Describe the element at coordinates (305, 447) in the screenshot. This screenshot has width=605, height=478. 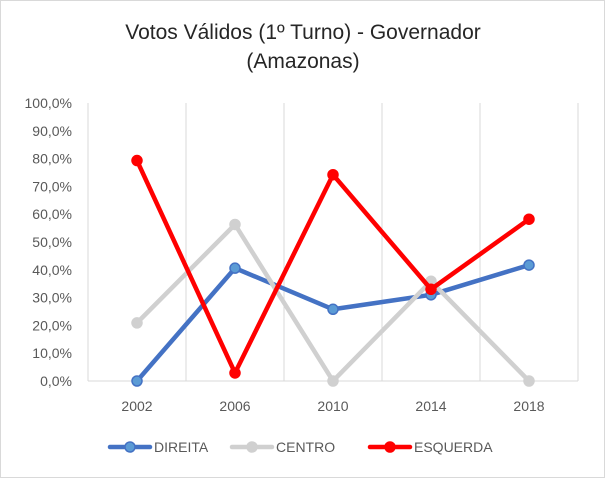
I see `legend-label-centro: CENTRO` at that location.